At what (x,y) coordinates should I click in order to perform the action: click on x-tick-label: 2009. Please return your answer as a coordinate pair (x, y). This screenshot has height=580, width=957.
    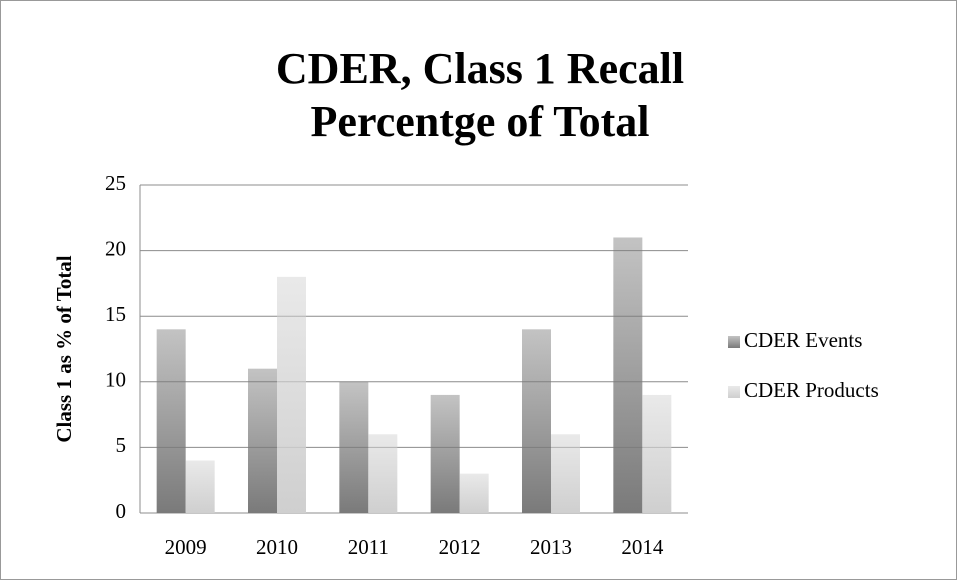
    Looking at the image, I should click on (186, 547).